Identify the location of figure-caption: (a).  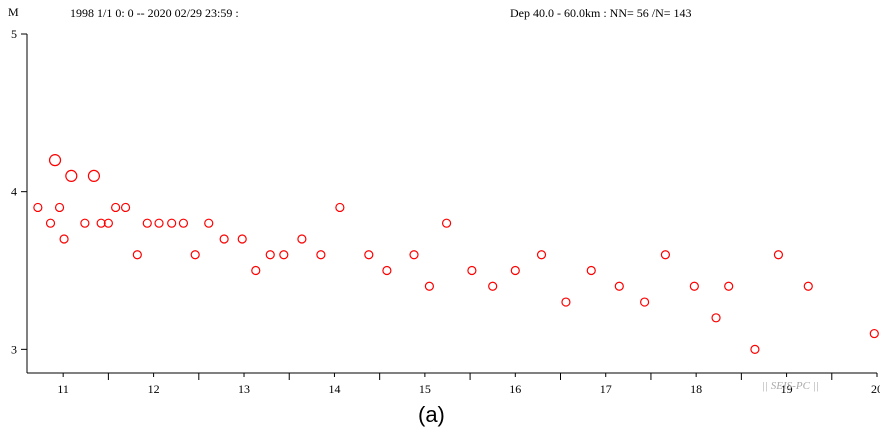
(431, 414).